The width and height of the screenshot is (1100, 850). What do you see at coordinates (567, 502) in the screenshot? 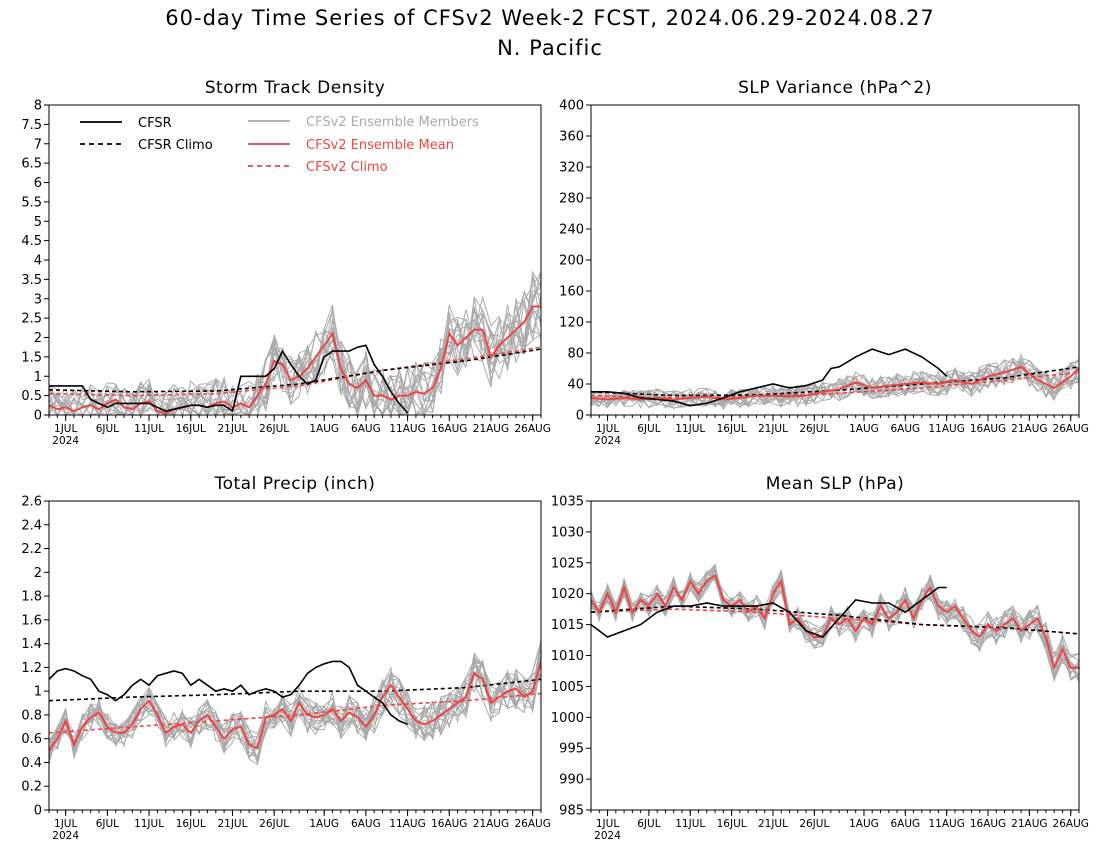
I see `y-tick-label: 1035` at bounding box center [567, 502].